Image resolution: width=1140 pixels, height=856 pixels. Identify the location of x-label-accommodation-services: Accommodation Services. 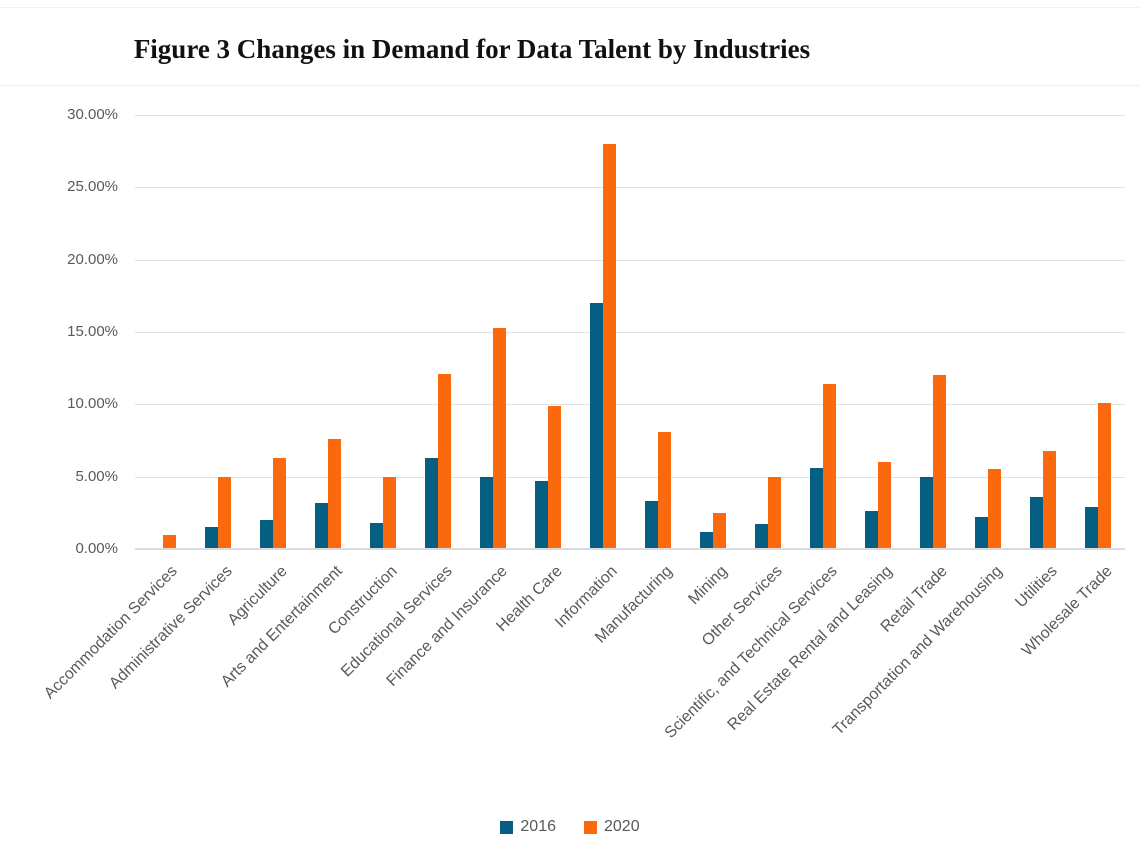
(110, 632).